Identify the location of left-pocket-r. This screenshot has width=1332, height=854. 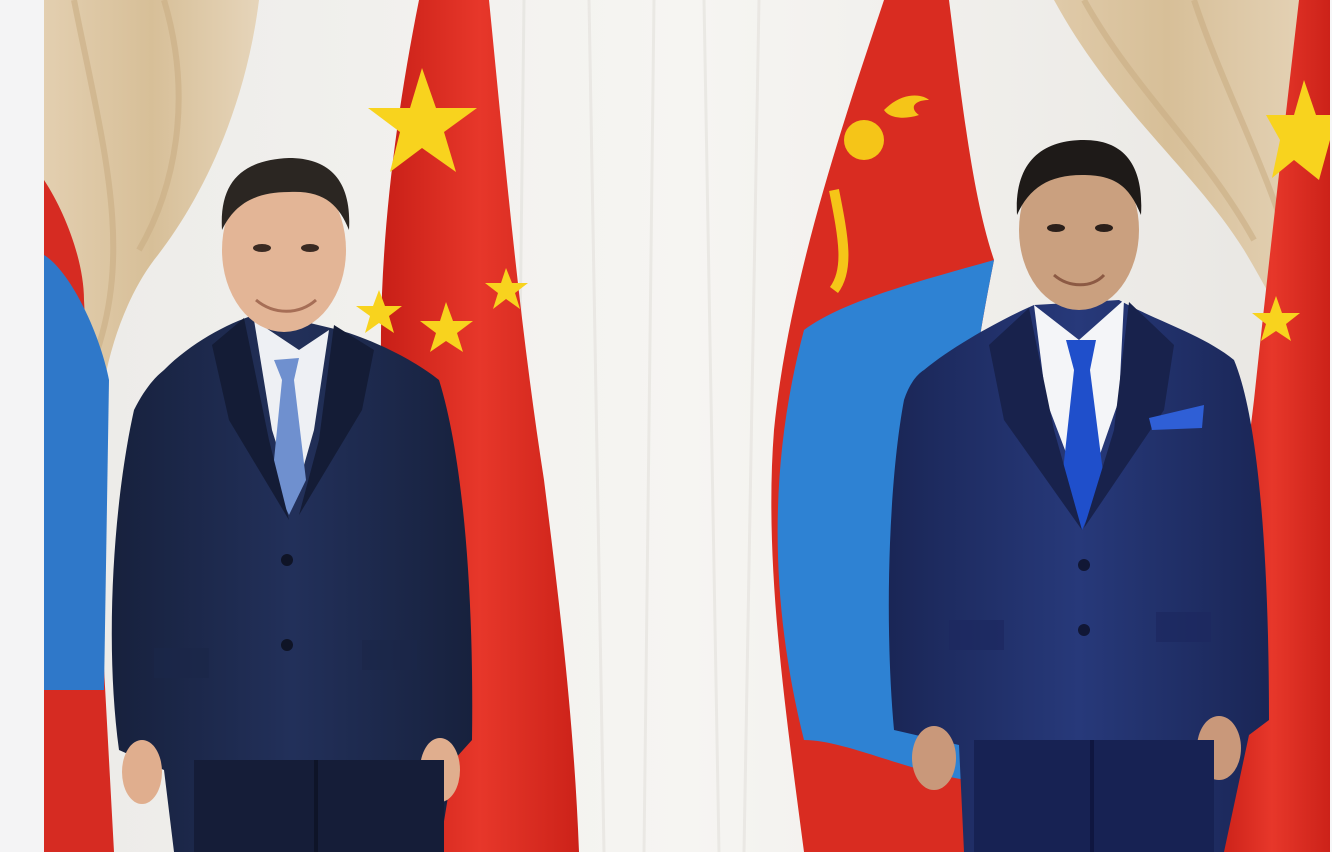
(389, 655).